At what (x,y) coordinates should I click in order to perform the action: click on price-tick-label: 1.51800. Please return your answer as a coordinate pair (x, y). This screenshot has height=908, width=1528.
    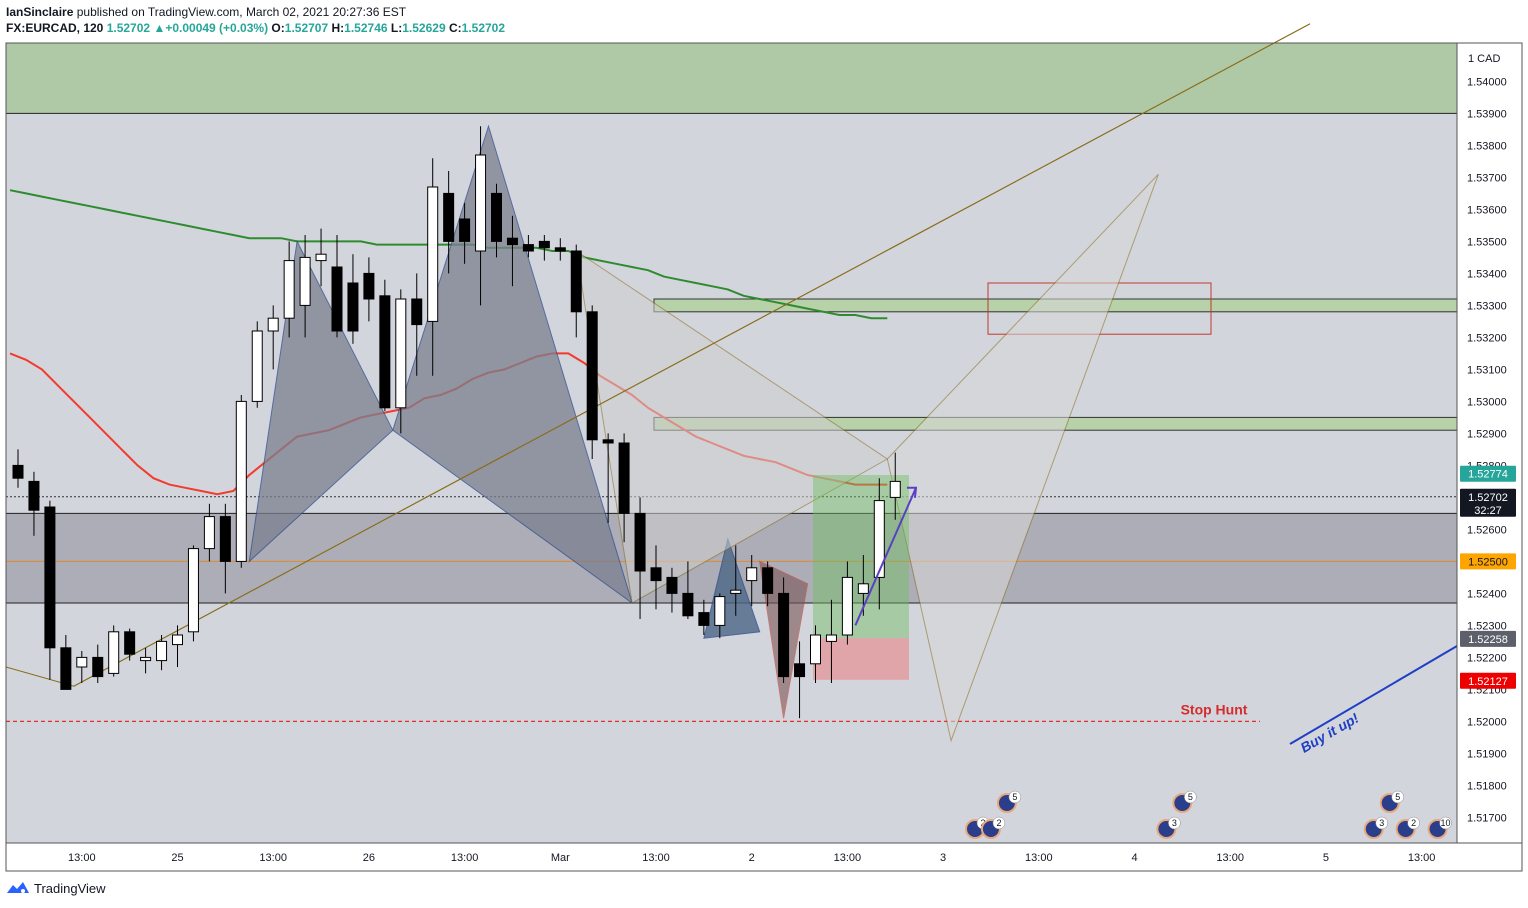
    Looking at the image, I should click on (1487, 786).